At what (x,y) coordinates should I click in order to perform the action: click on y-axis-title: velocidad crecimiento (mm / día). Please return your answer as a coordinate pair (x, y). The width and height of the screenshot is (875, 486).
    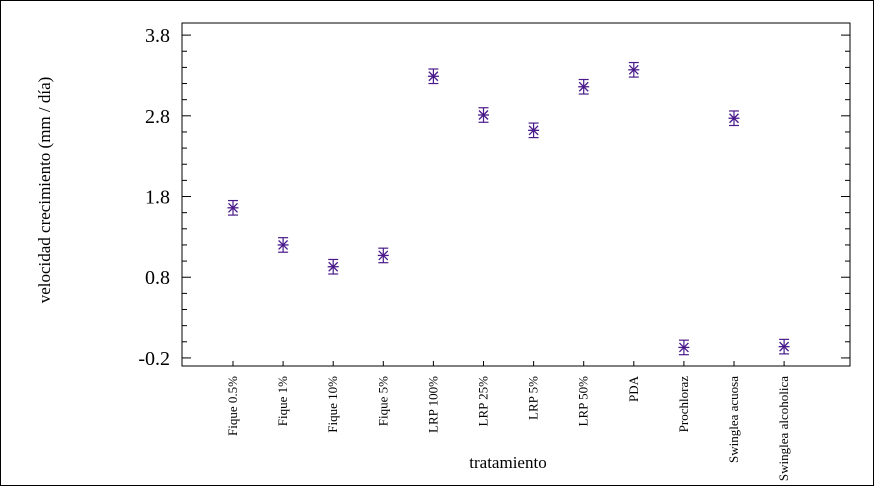
    Looking at the image, I should click on (44, 190).